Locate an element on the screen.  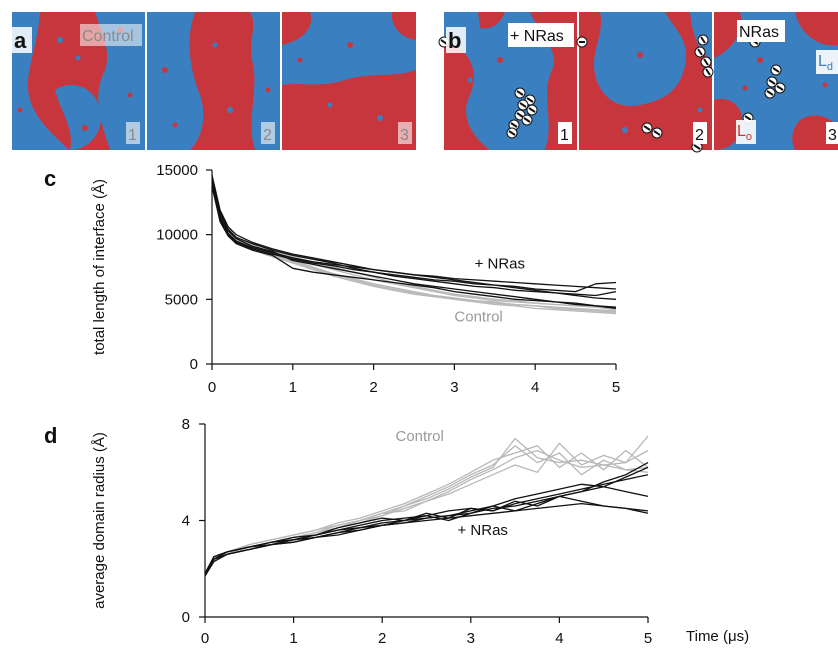
chart-d-x-tick-label: 5 is located at coordinates (648, 638).